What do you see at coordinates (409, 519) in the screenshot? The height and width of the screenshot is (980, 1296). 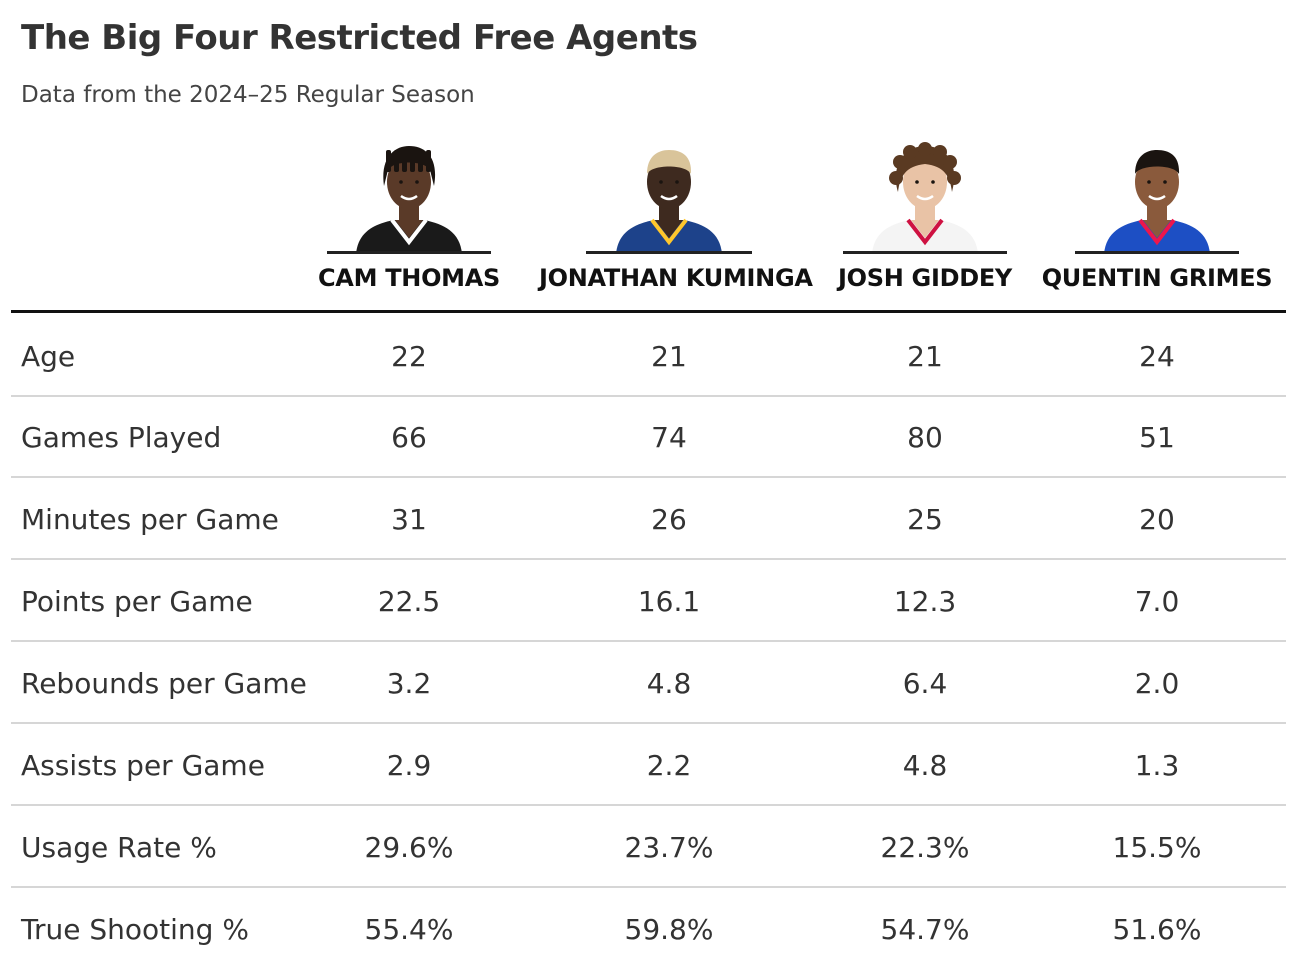 I see `table-cell: 31` at bounding box center [409, 519].